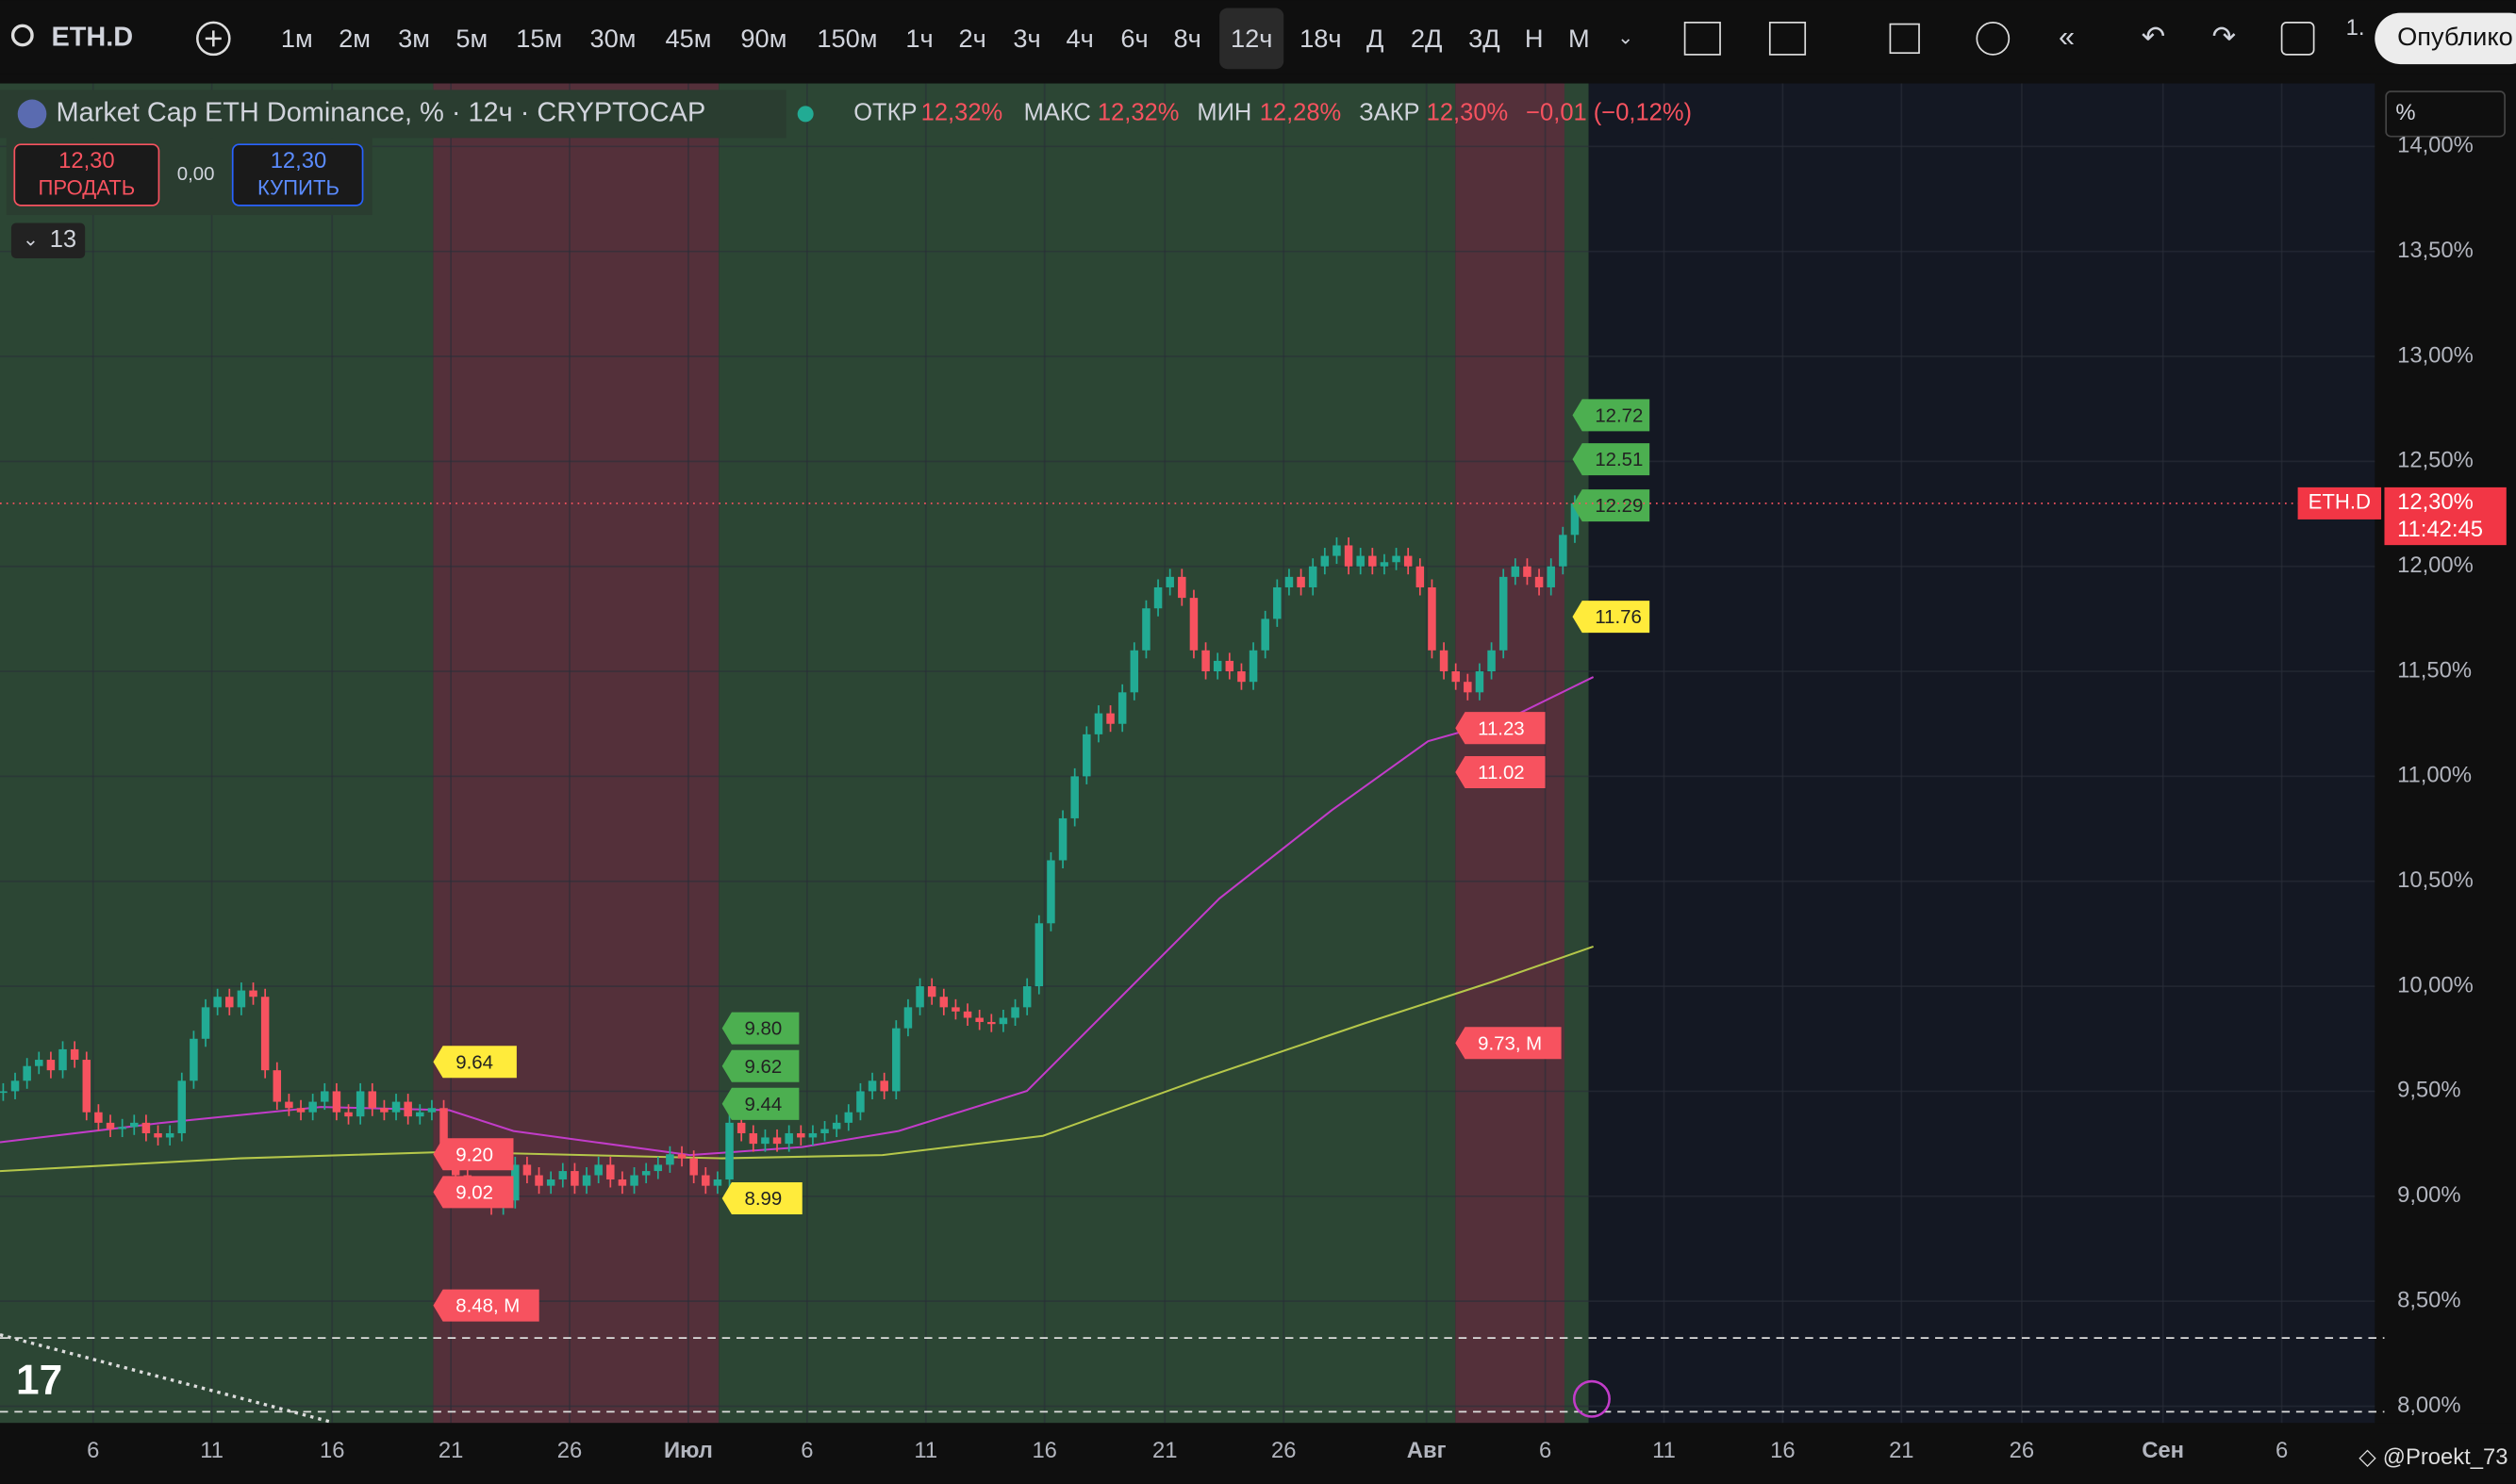 Image resolution: width=2516 pixels, height=1484 pixels. Describe the element at coordinates (2445, 114) in the screenshot. I see `scale-mode` at that location.